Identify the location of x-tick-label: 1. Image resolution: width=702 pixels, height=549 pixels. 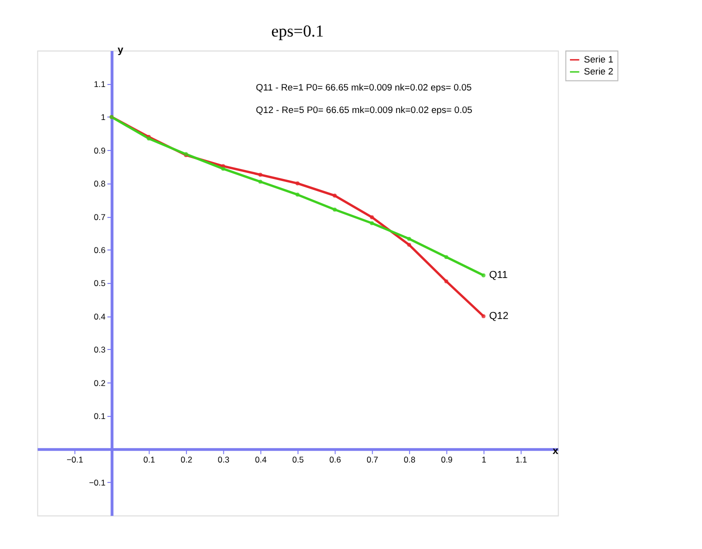
(484, 459).